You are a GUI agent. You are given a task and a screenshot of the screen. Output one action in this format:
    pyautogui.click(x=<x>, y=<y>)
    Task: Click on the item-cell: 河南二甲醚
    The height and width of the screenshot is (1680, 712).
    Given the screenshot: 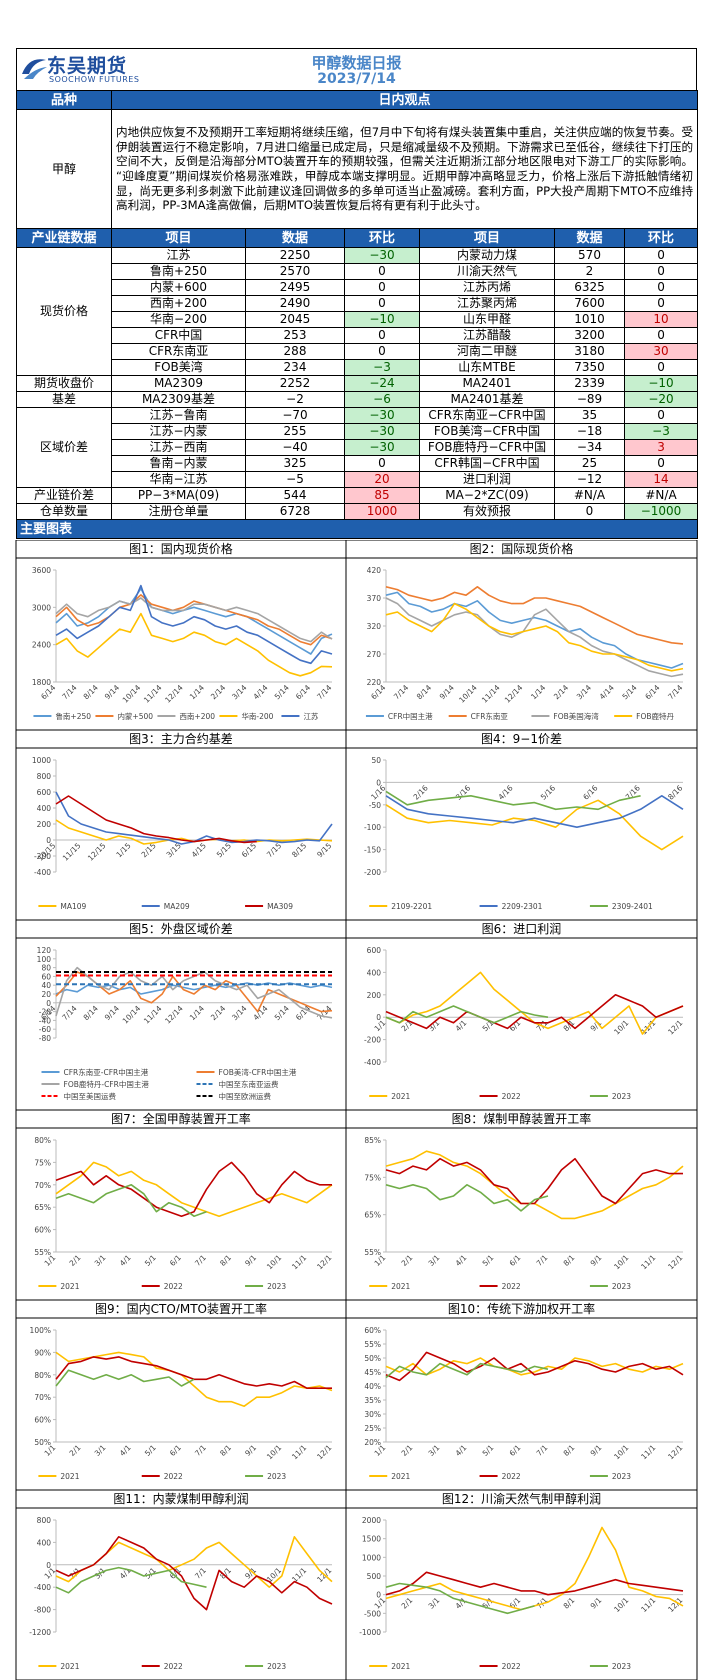 What is the action you would take?
    pyautogui.click(x=487, y=351)
    